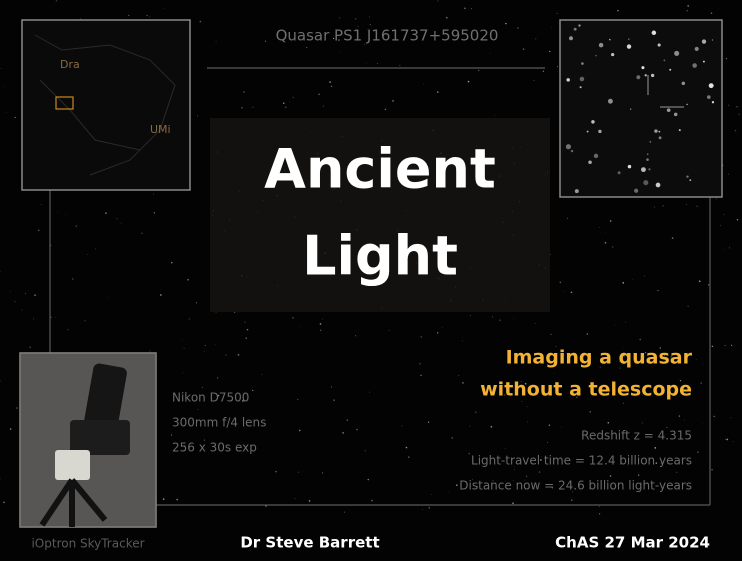 This screenshot has width=742, height=561. Describe the element at coordinates (387, 36) in the screenshot. I see `header: Quasar PS1 J161737+595020` at that location.